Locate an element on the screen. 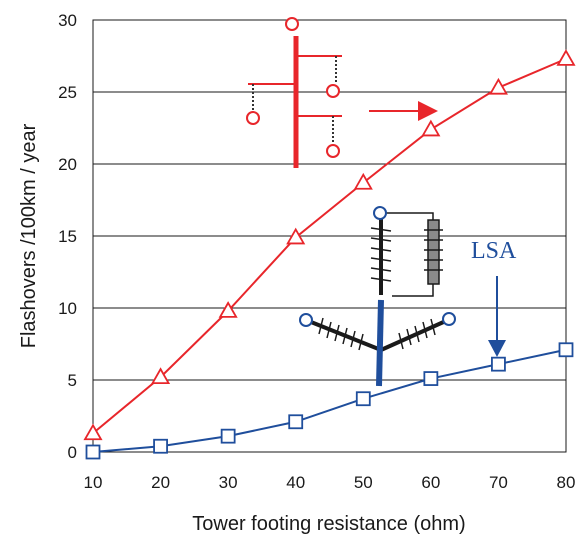 This screenshot has height=542, width=580. y-tick-label: 15 is located at coordinates (67, 236).